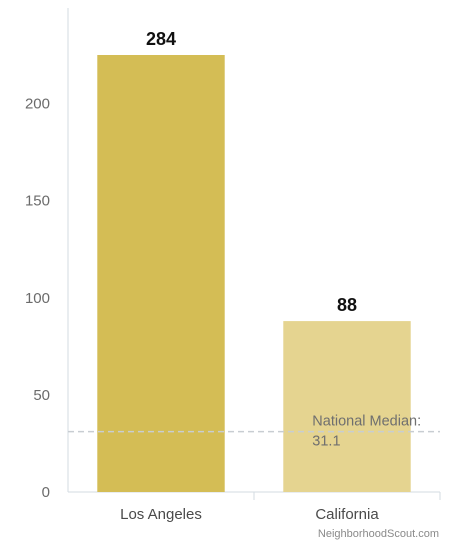 The width and height of the screenshot is (452, 540). What do you see at coordinates (366, 422) in the screenshot?
I see `national-median-label: National Median:` at bounding box center [366, 422].